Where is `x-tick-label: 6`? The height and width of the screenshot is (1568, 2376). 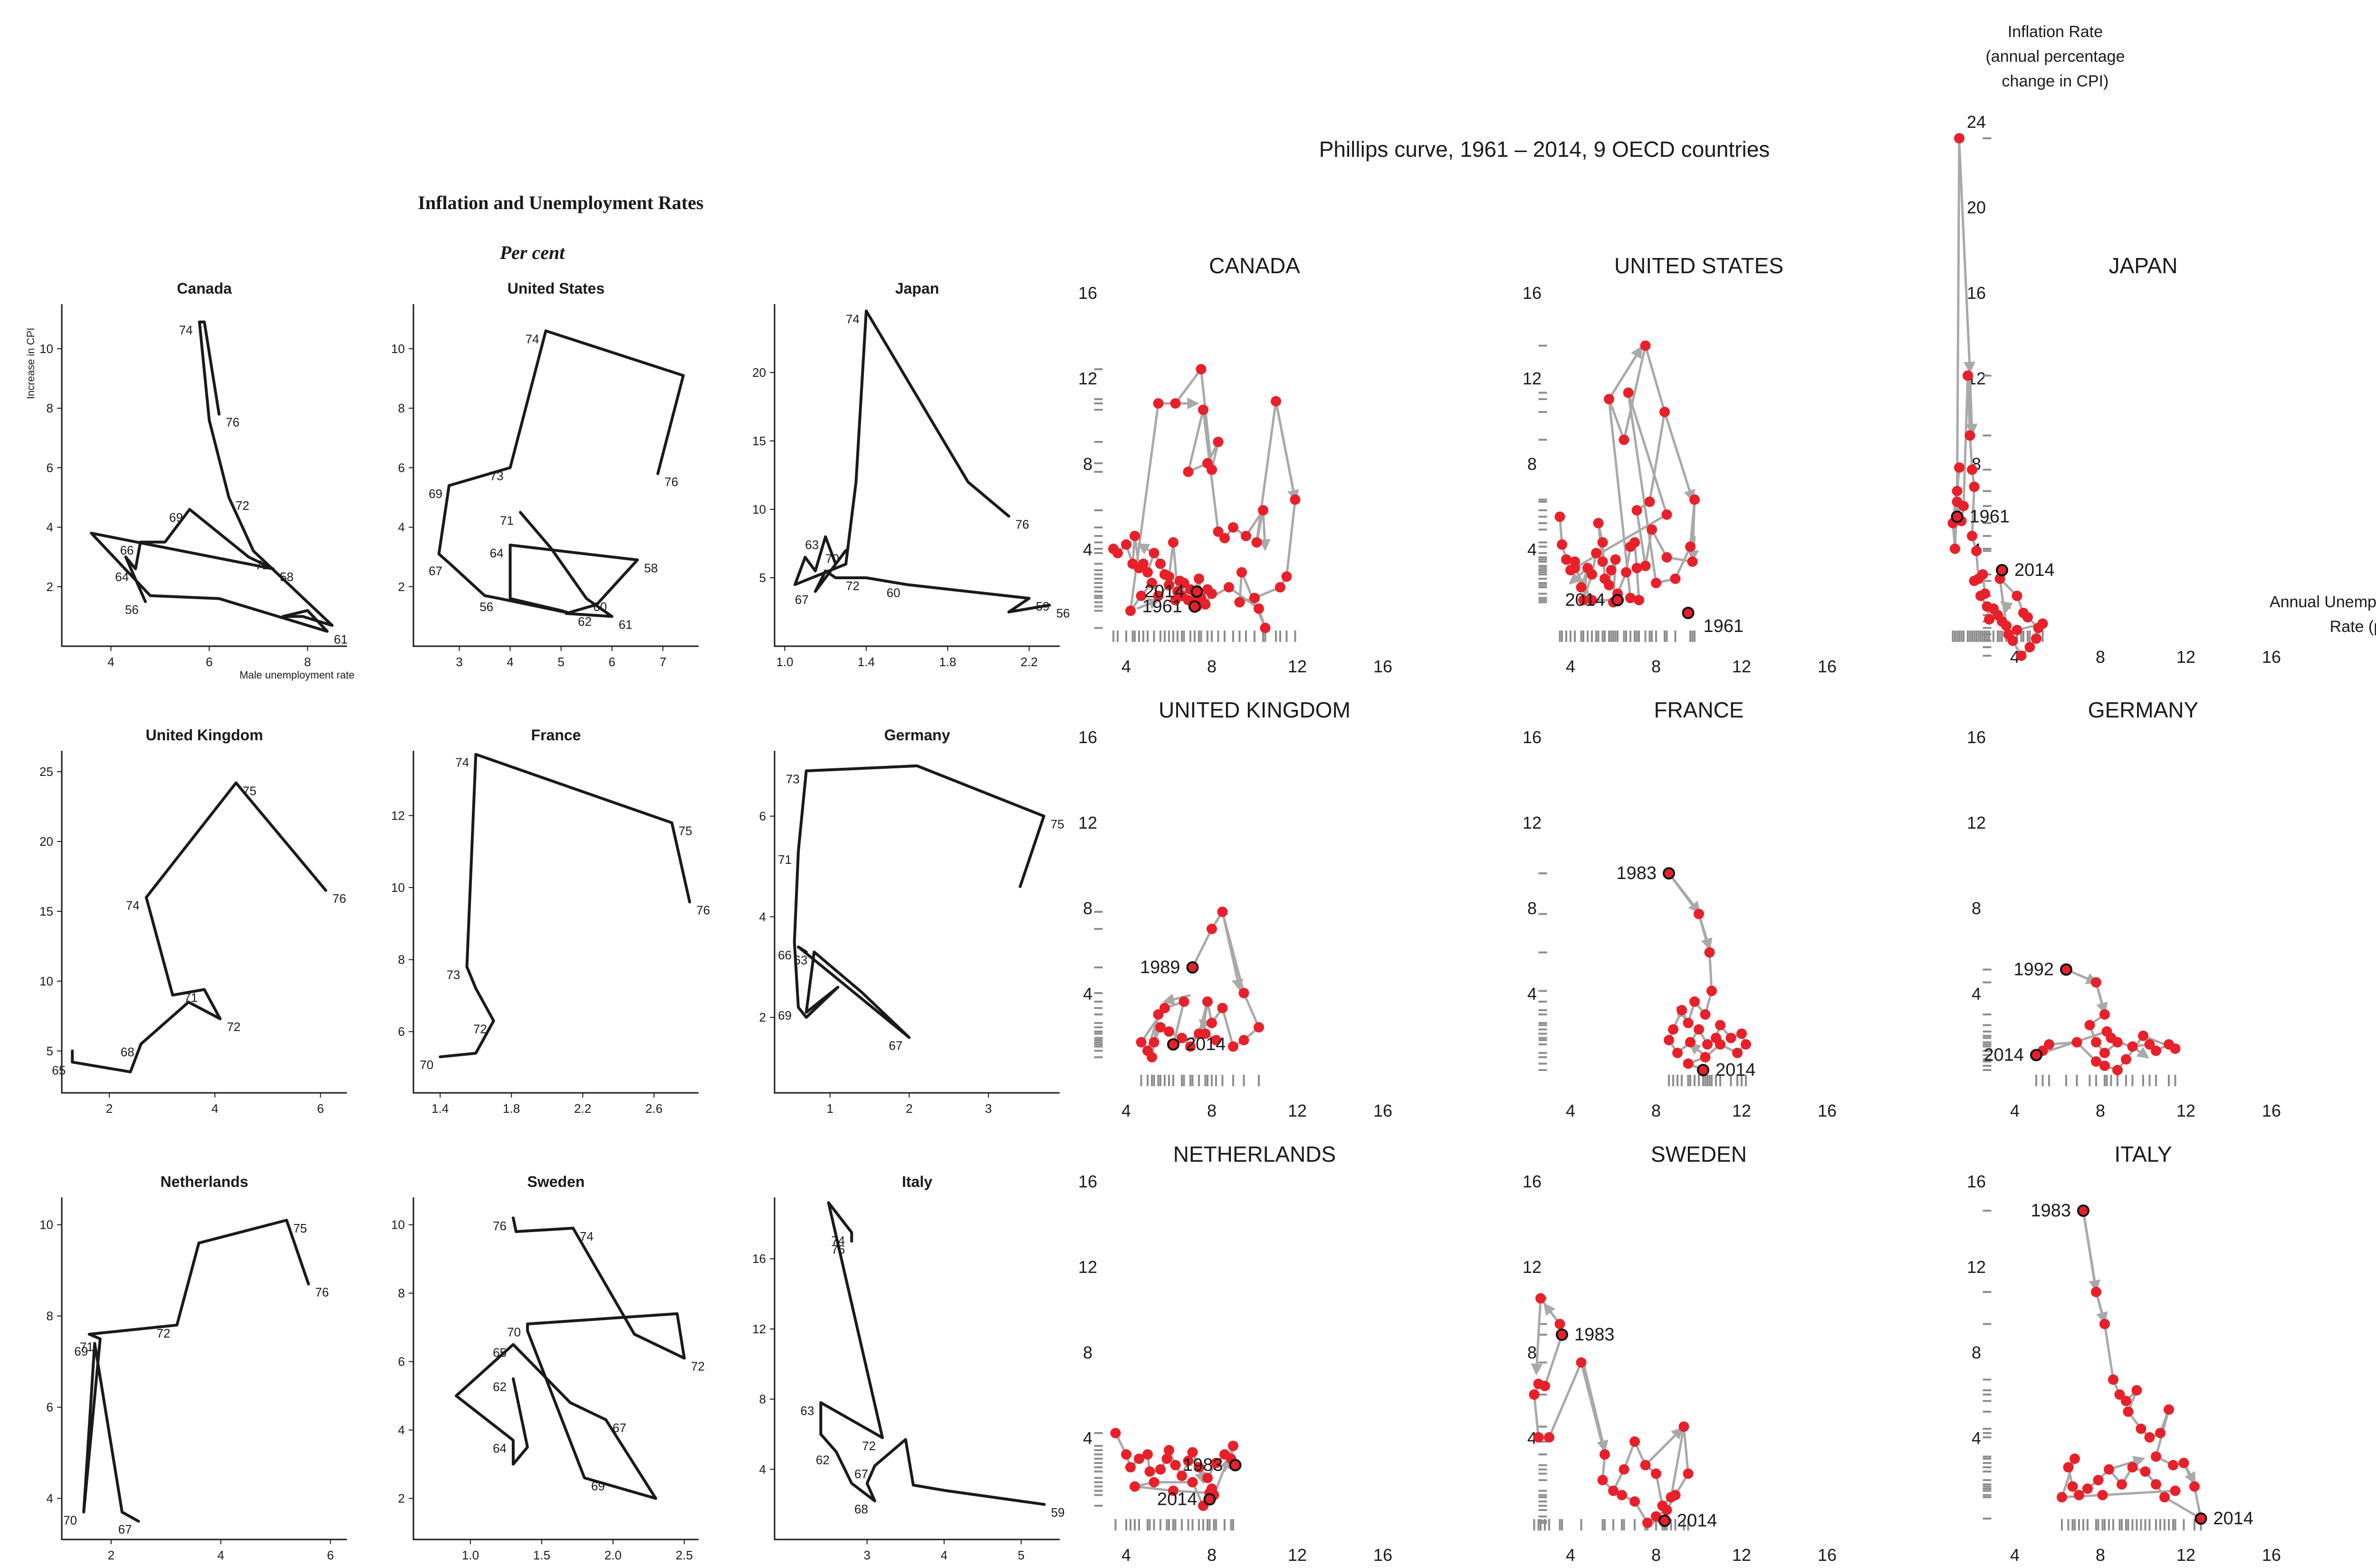
x-tick-label: 6 is located at coordinates (209, 662).